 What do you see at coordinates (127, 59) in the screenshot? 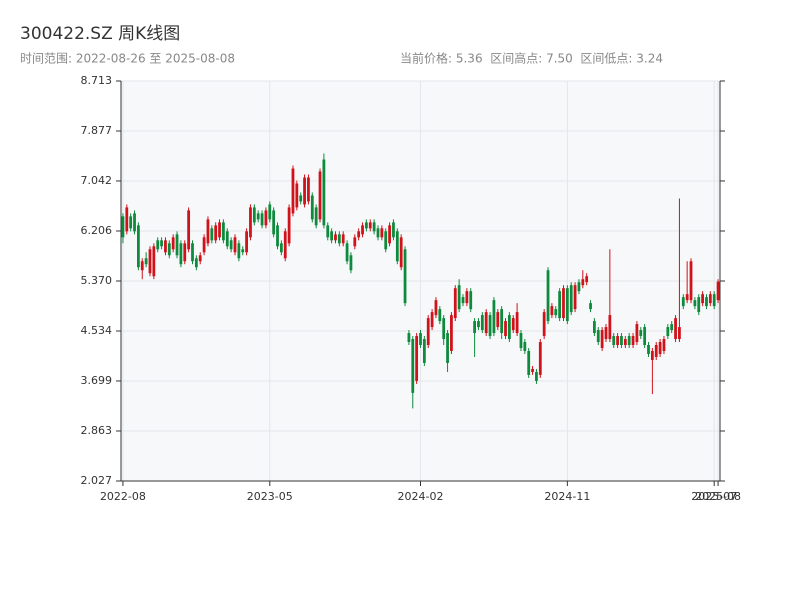
I see `subtitle: 时间范围: 2022-08-26 至 2025-08-08` at bounding box center [127, 59].